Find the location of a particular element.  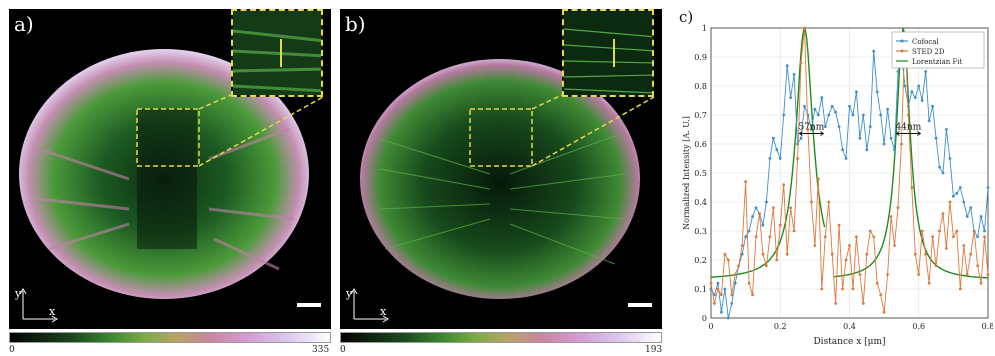

y-tick-label: 0.6 is located at coordinates (700, 144).